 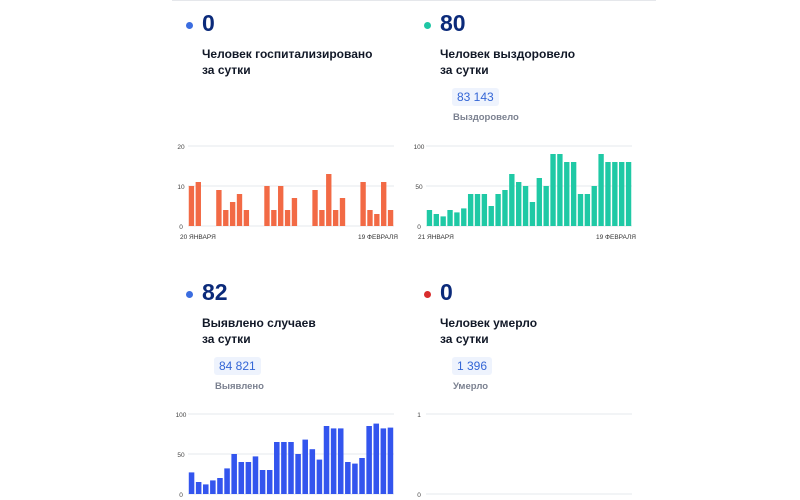 What do you see at coordinates (312, 62) in the screenshot?
I see `stat-label: Человек госпитализировано за сутки` at bounding box center [312, 62].